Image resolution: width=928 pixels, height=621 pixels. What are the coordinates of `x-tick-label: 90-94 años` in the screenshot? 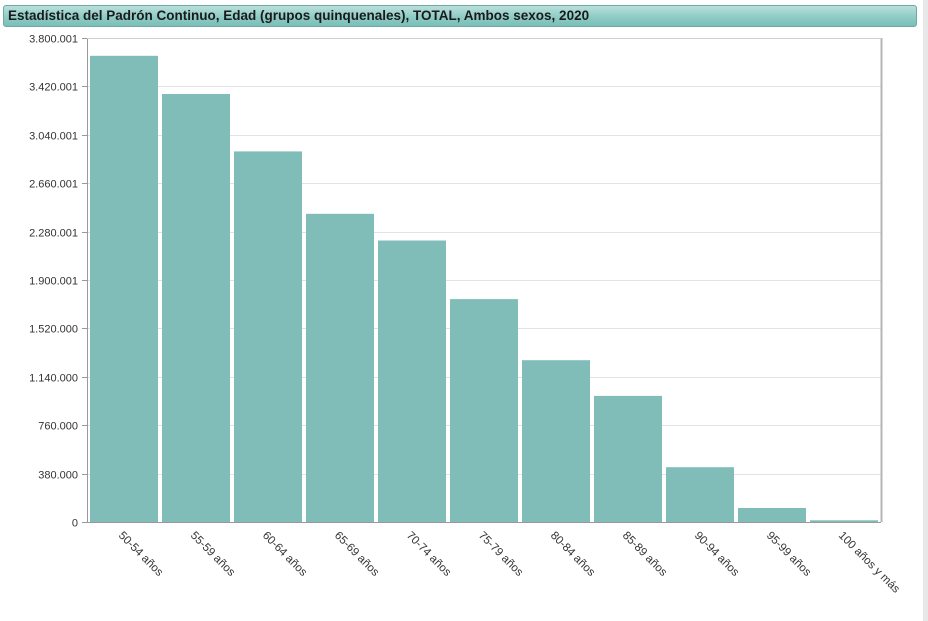 It's located at (716, 554).